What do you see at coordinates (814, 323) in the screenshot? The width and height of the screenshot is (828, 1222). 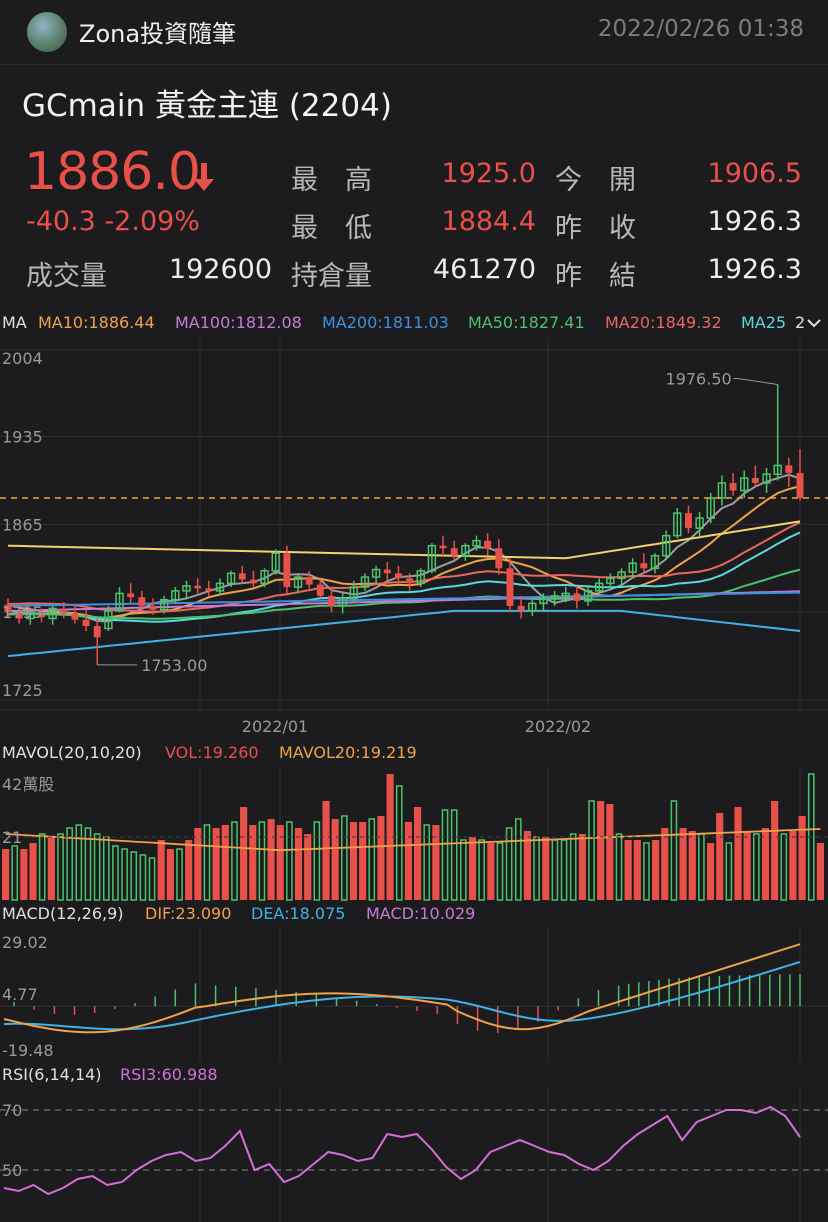 I see `chevron-down-icon` at bounding box center [814, 323].